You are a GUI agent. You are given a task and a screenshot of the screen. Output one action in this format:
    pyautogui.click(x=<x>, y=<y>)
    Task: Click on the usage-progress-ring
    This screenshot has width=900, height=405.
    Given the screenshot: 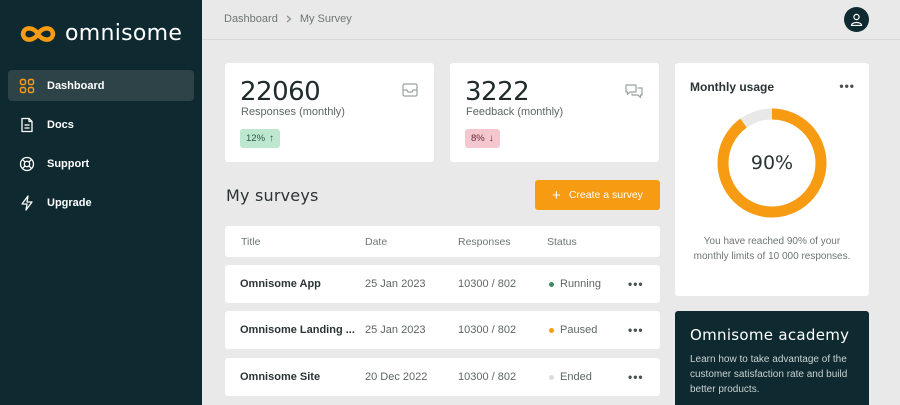 What is the action you would take?
    pyautogui.click(x=772, y=163)
    